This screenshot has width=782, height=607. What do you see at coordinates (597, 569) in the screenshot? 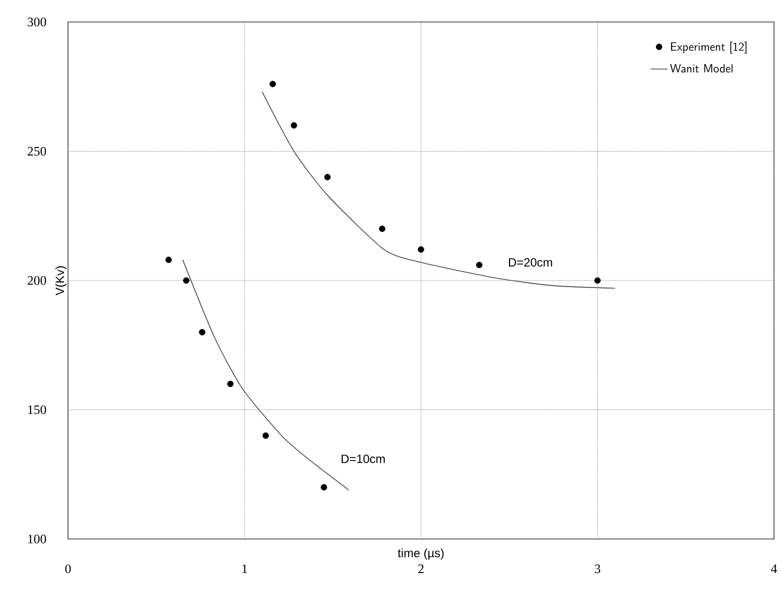
I see `x-tick-label: 3` at bounding box center [597, 569].